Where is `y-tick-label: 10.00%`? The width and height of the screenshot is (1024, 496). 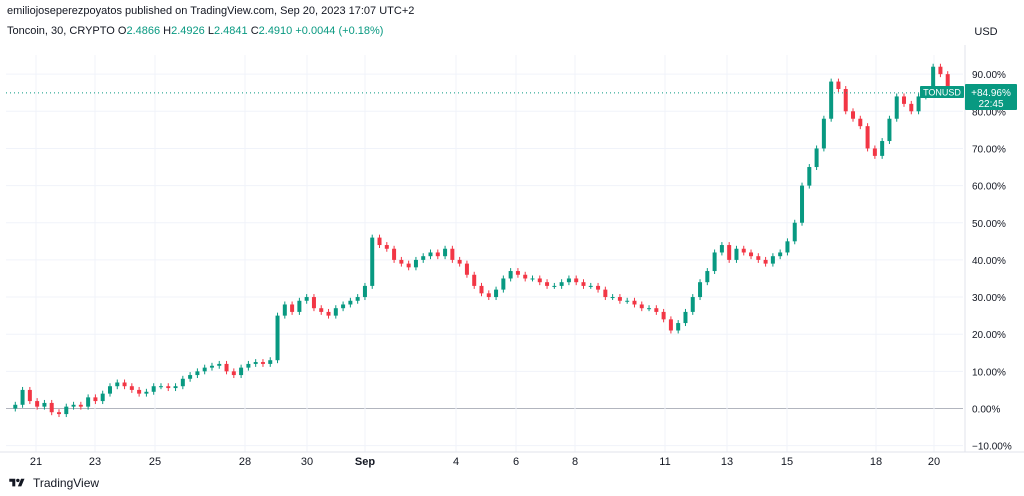 y-tick-label: 10.00% is located at coordinates (989, 372).